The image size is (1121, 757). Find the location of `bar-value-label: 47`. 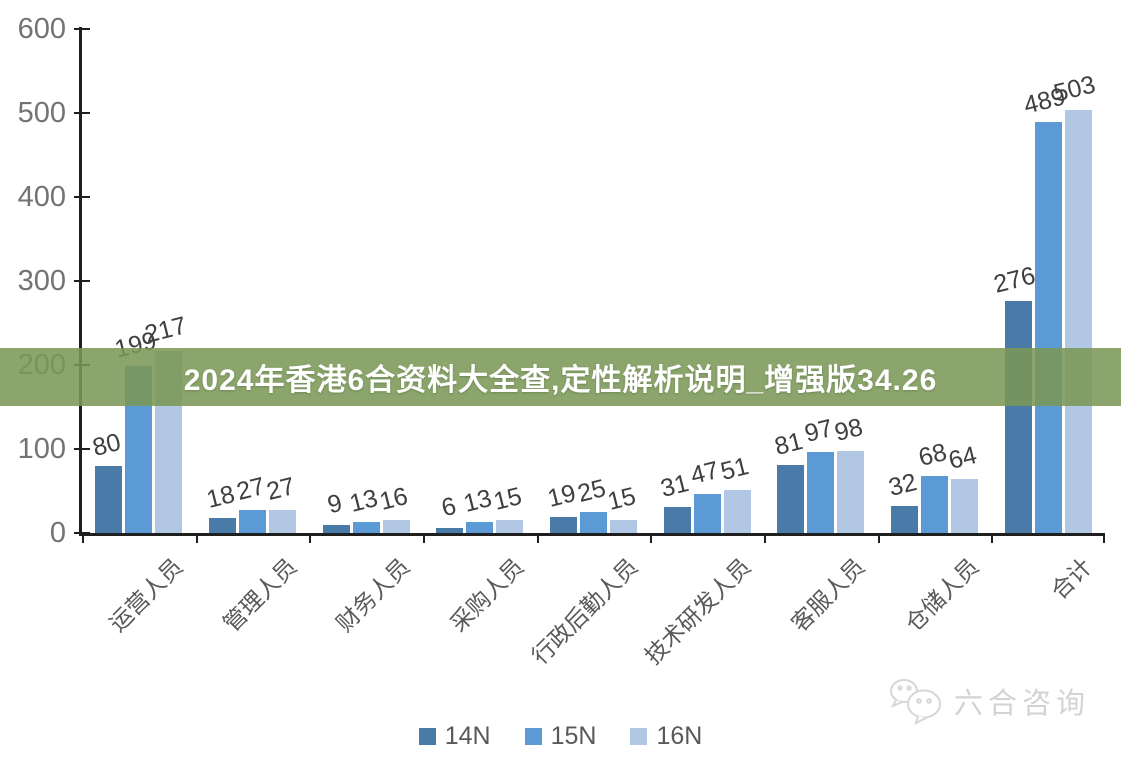

bar-value-label: 47 is located at coordinates (704, 472).